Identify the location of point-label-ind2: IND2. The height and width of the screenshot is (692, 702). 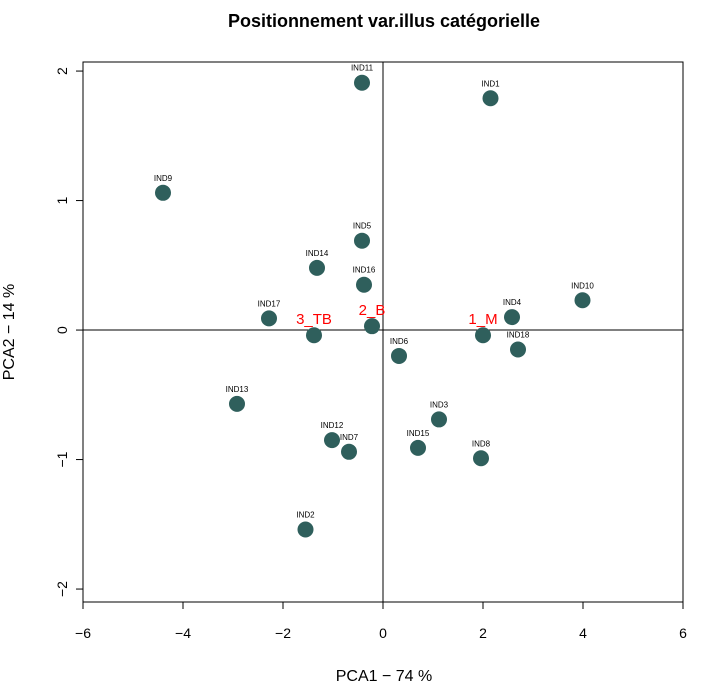
(305, 514).